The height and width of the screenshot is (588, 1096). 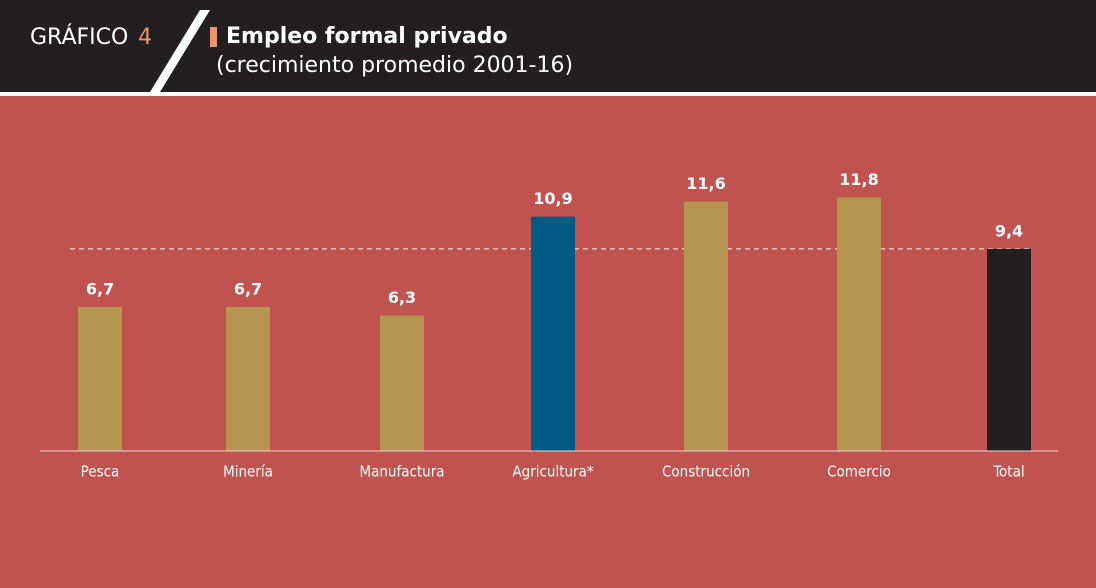 I want to click on x-tick-label: Total, so click(x=1008, y=472).